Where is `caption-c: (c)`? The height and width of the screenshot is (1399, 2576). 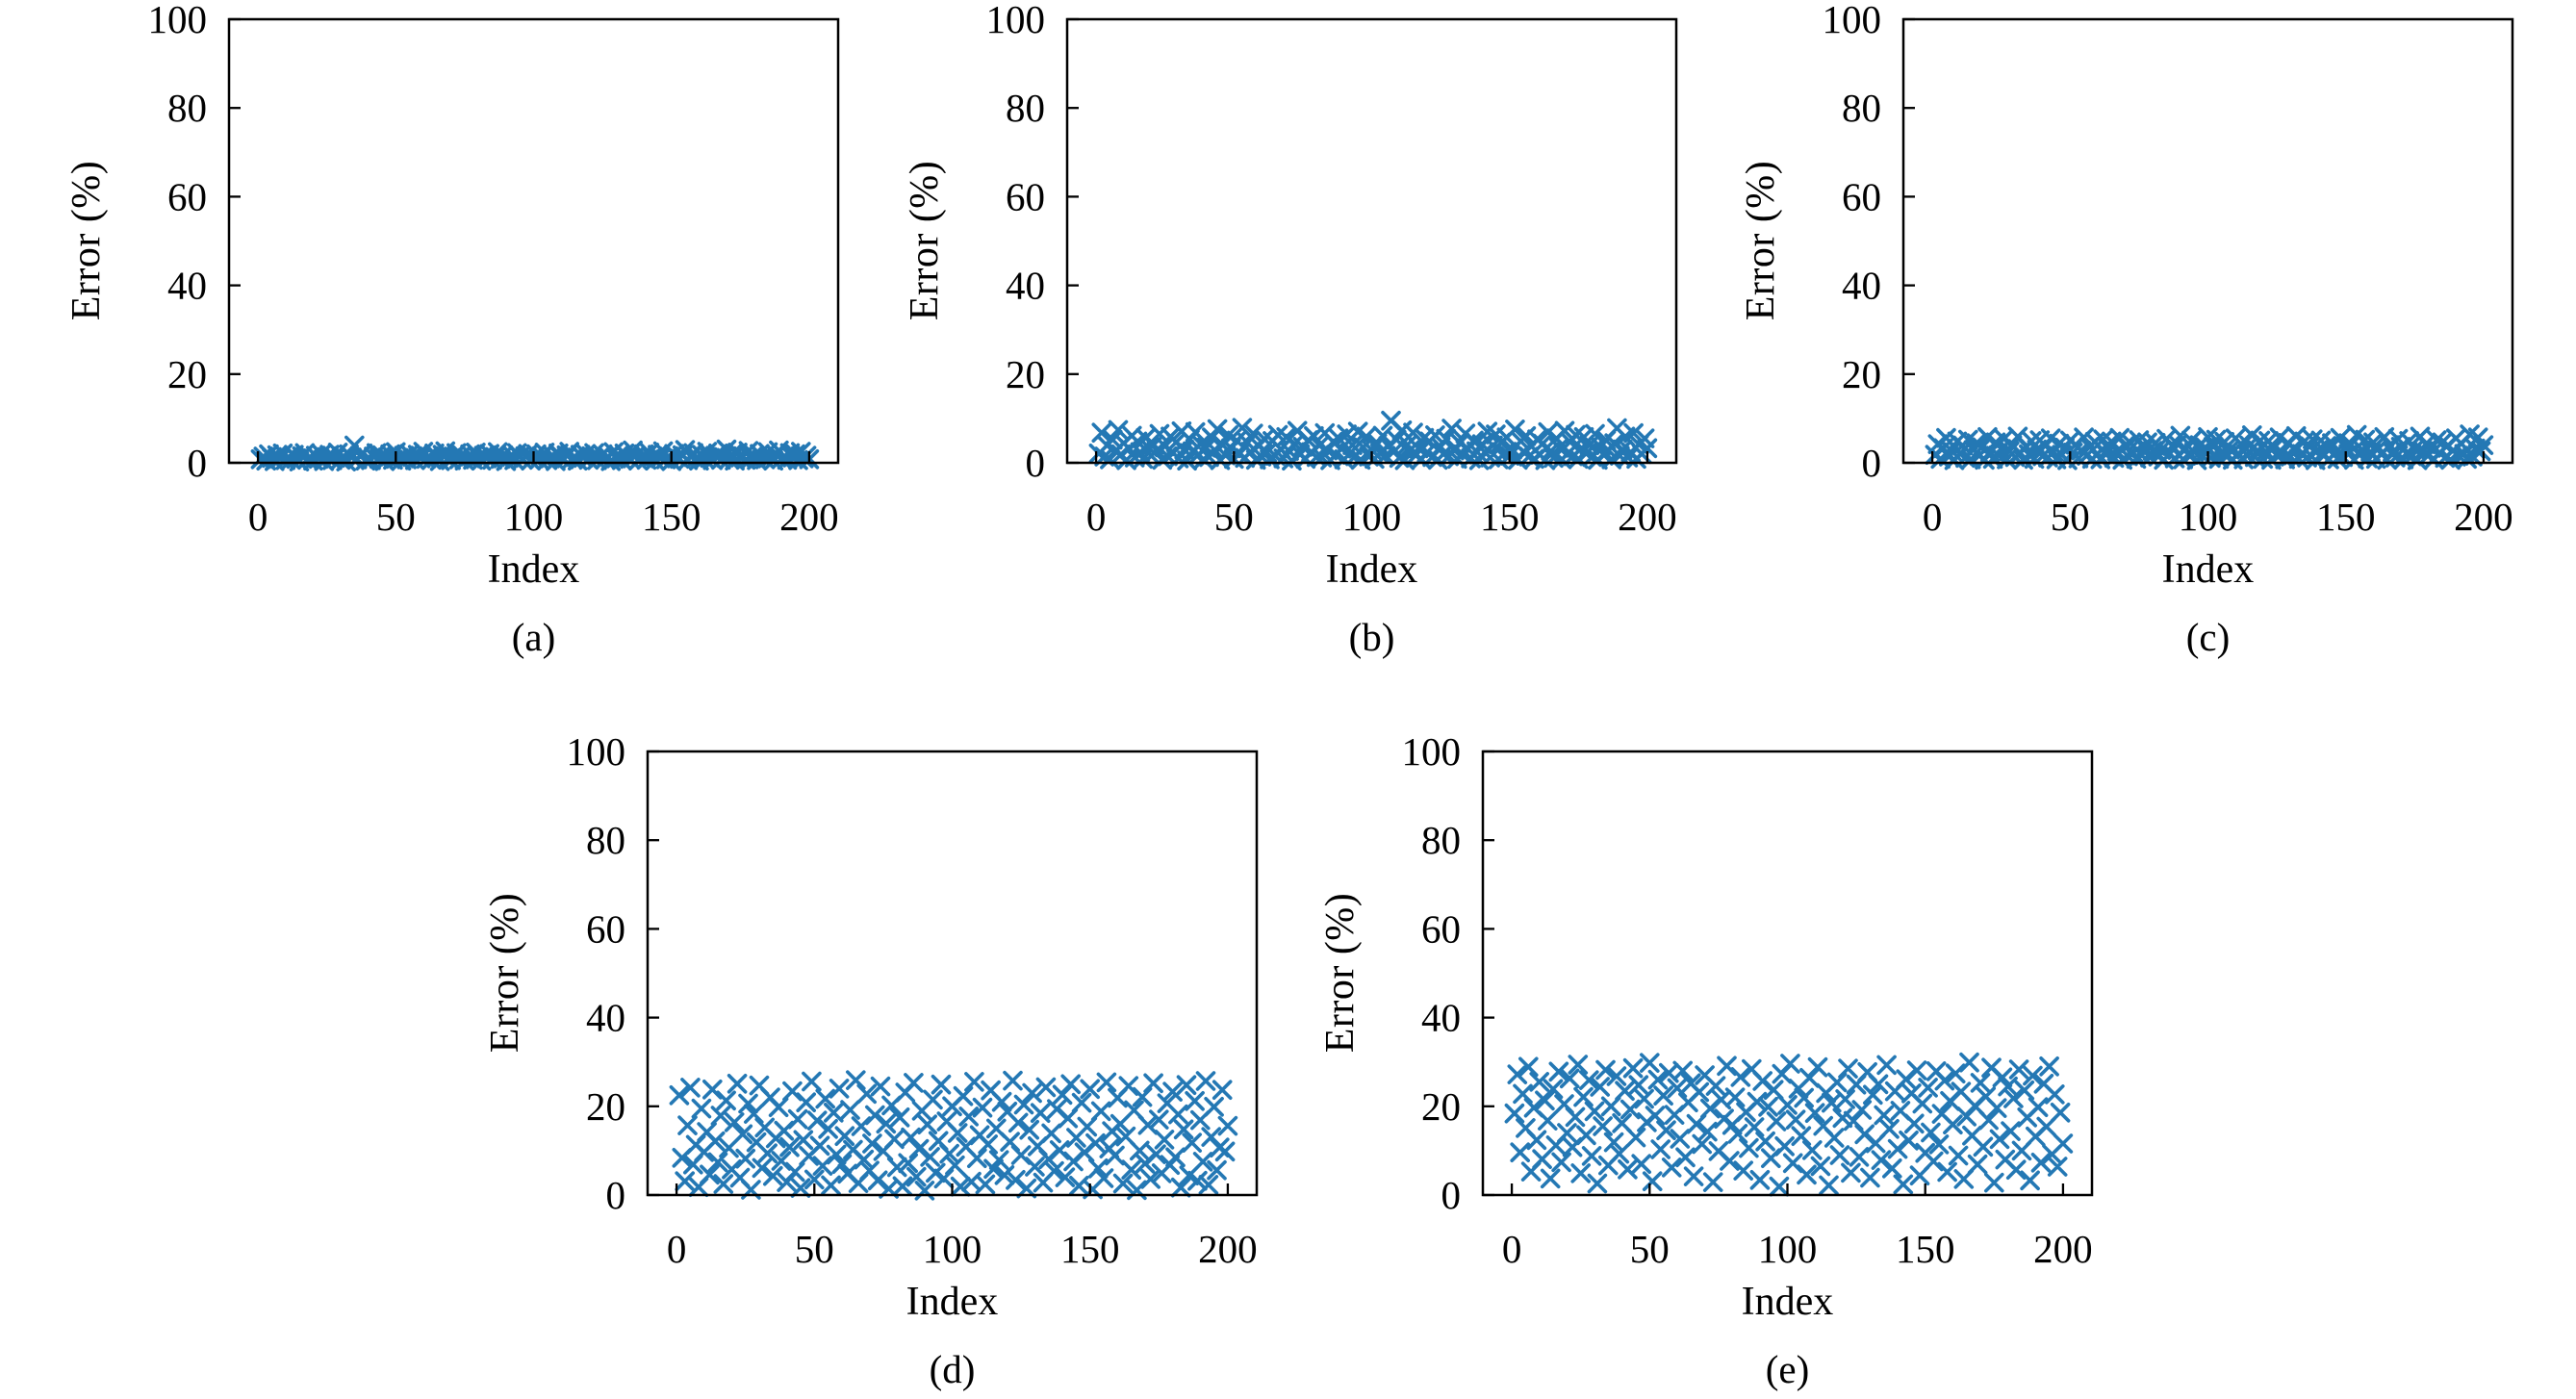
caption-c: (c) is located at coordinates (2208, 637).